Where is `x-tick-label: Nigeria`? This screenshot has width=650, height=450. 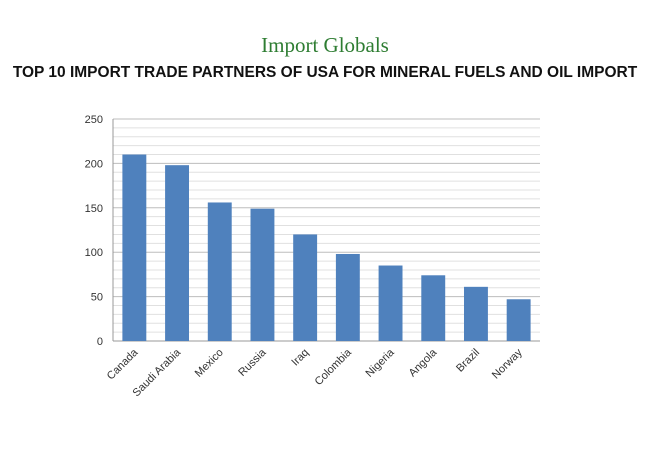 x-tick-label: Nigeria is located at coordinates (381, 363).